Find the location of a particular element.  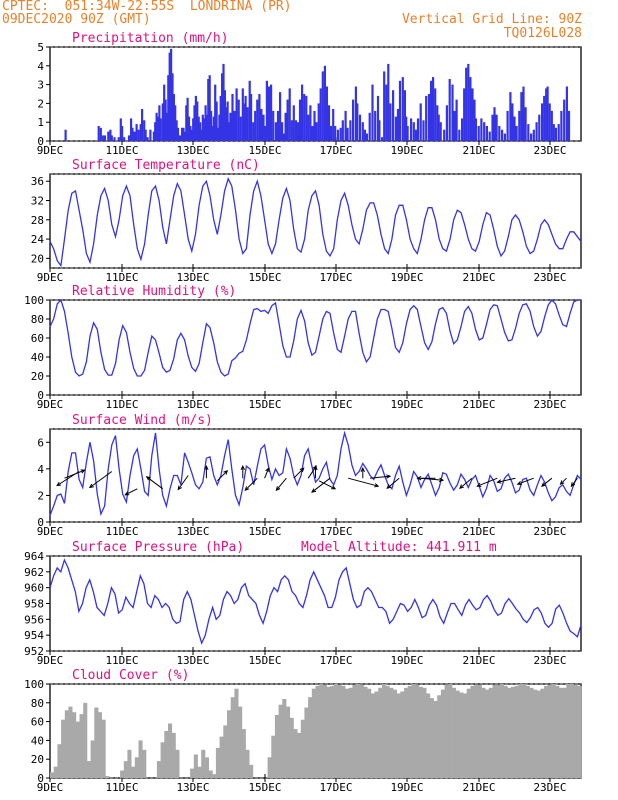

x-tick-label: 15DEC is located at coordinates (264, 150).